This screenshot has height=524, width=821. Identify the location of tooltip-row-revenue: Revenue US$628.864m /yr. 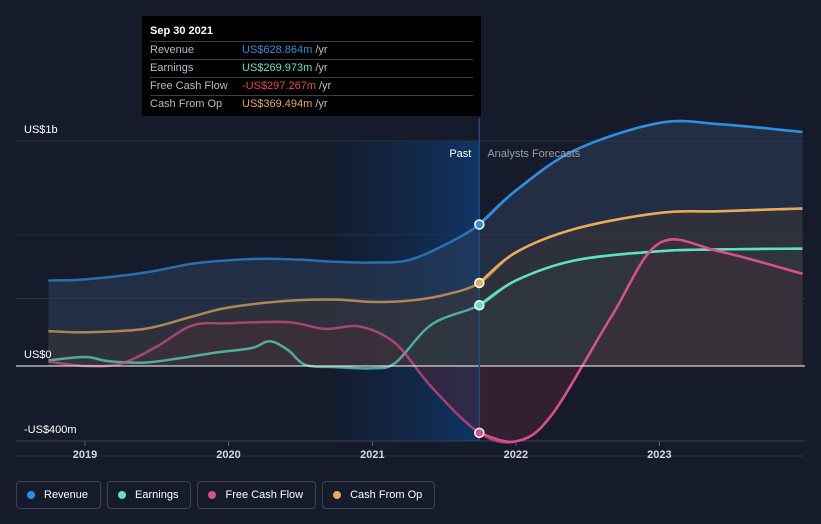
(311, 50).